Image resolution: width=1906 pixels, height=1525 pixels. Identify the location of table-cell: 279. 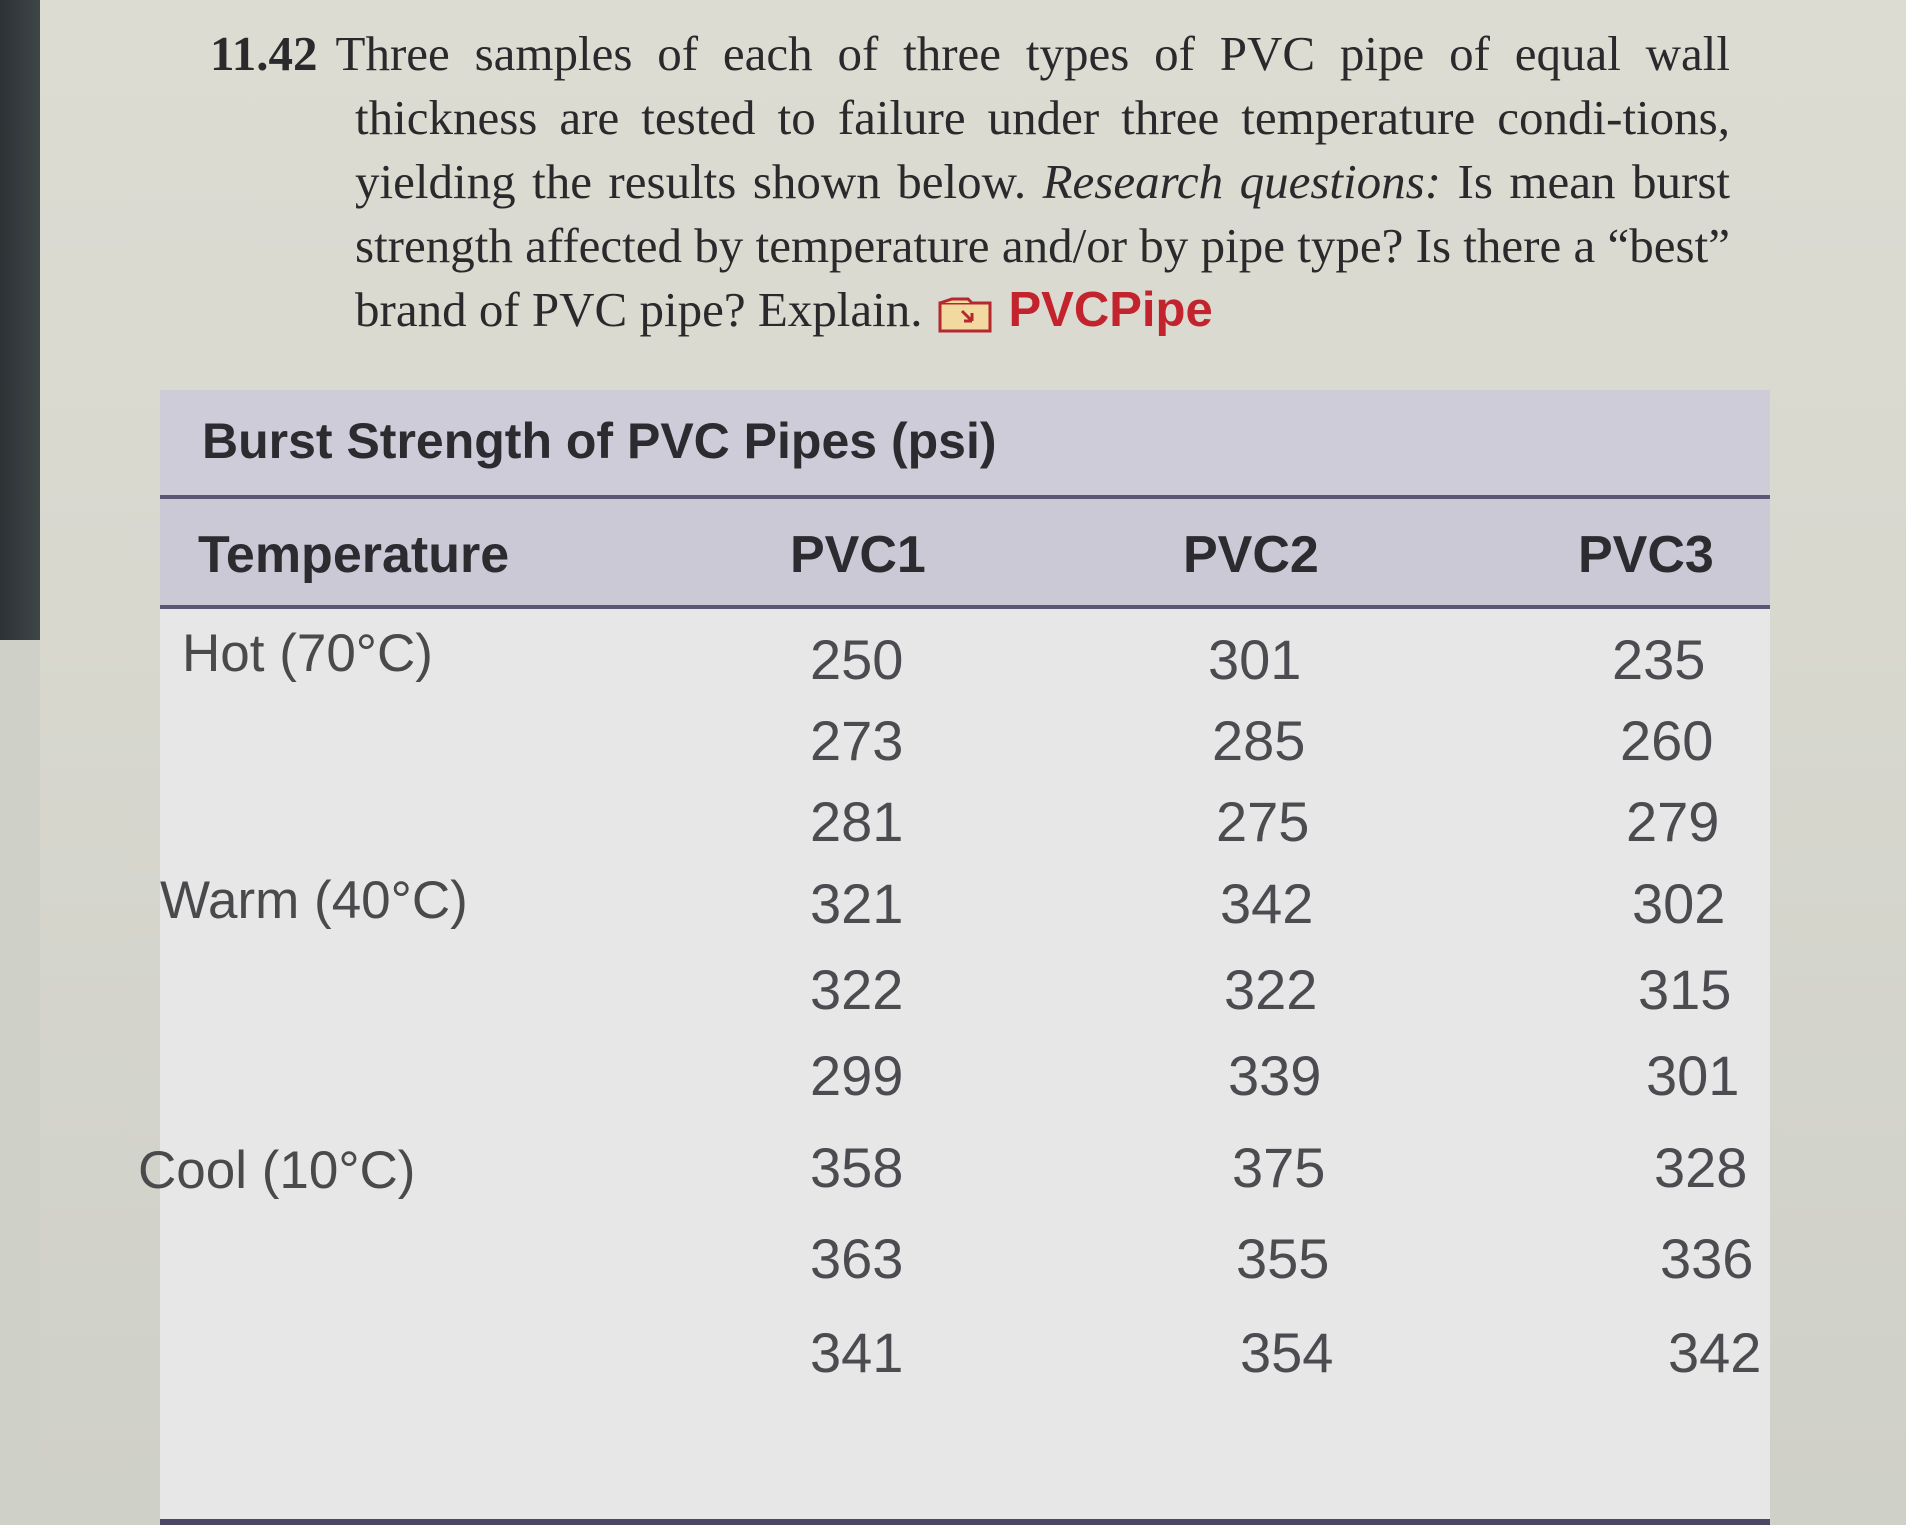
(1673, 821).